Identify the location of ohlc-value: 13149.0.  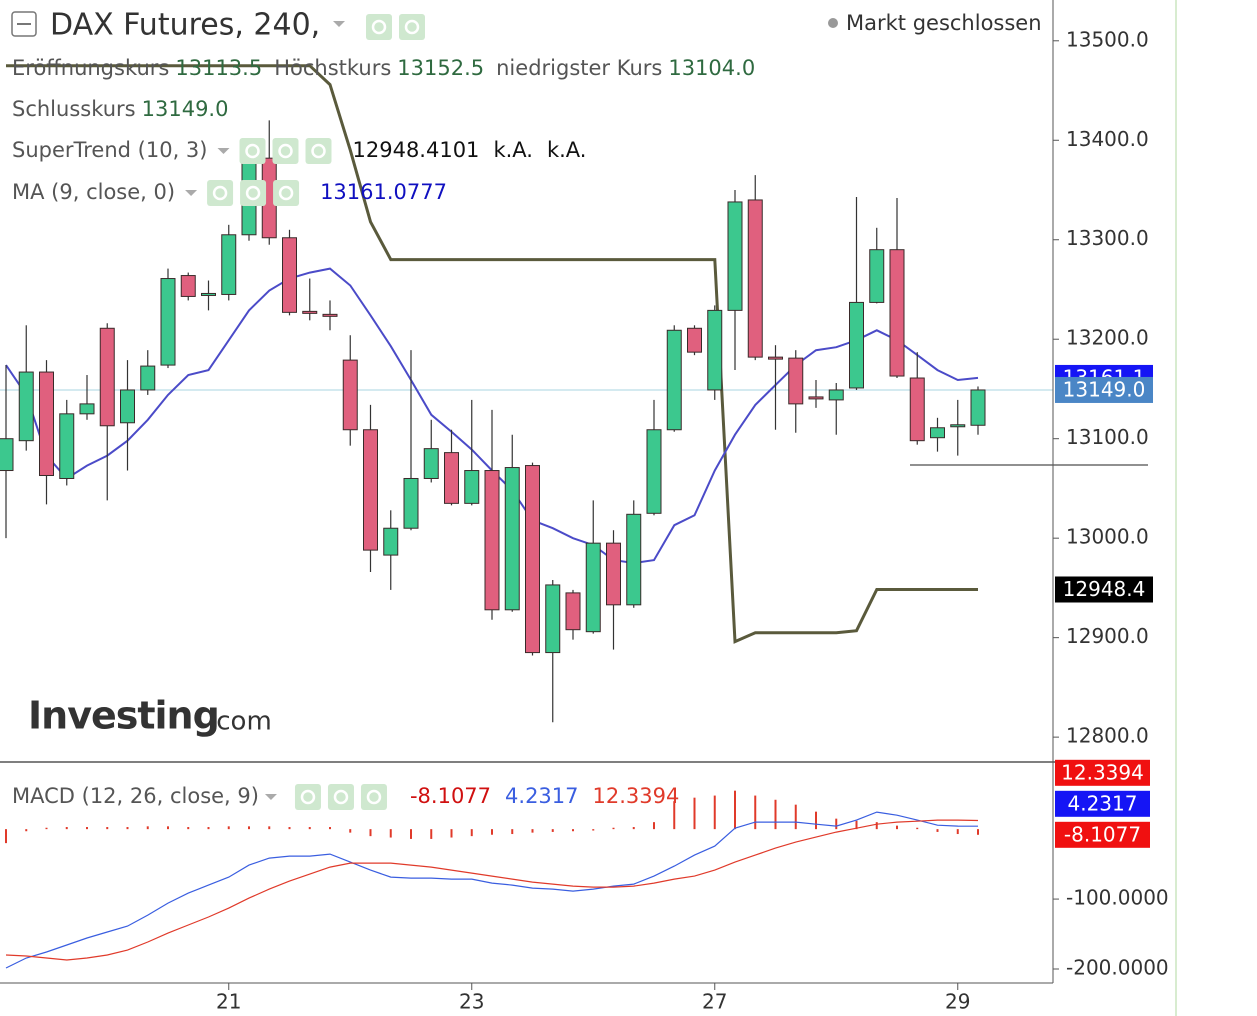
(185, 109).